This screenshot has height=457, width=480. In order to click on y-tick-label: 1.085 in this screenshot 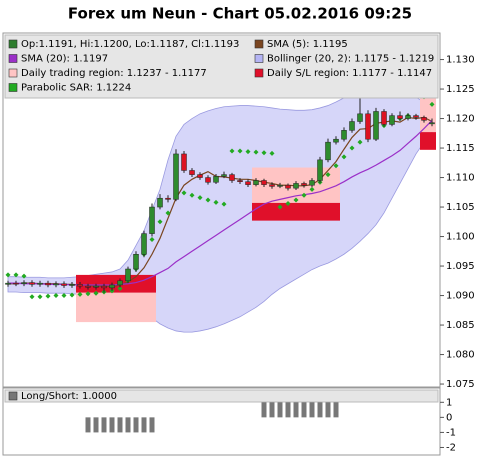, I will do `click(460, 325)`.